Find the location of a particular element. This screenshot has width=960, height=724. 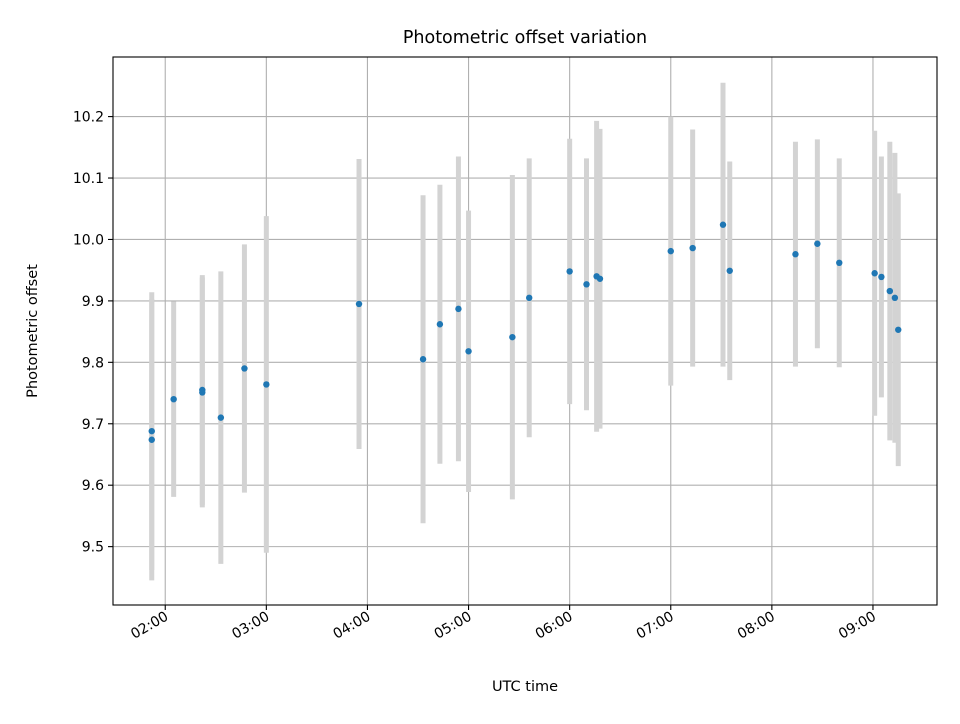

y-tick-label: 9.8 is located at coordinates (93, 363).